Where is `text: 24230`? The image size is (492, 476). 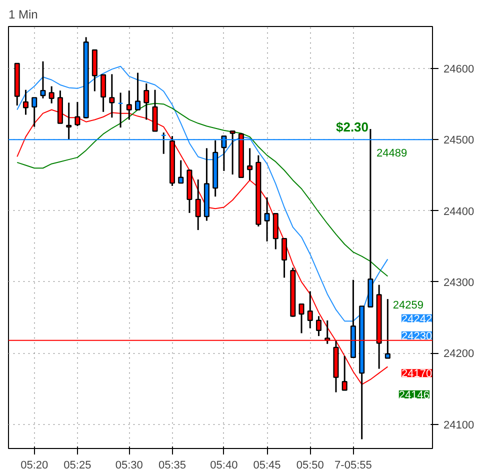
text: 24230 is located at coordinates (416, 336).